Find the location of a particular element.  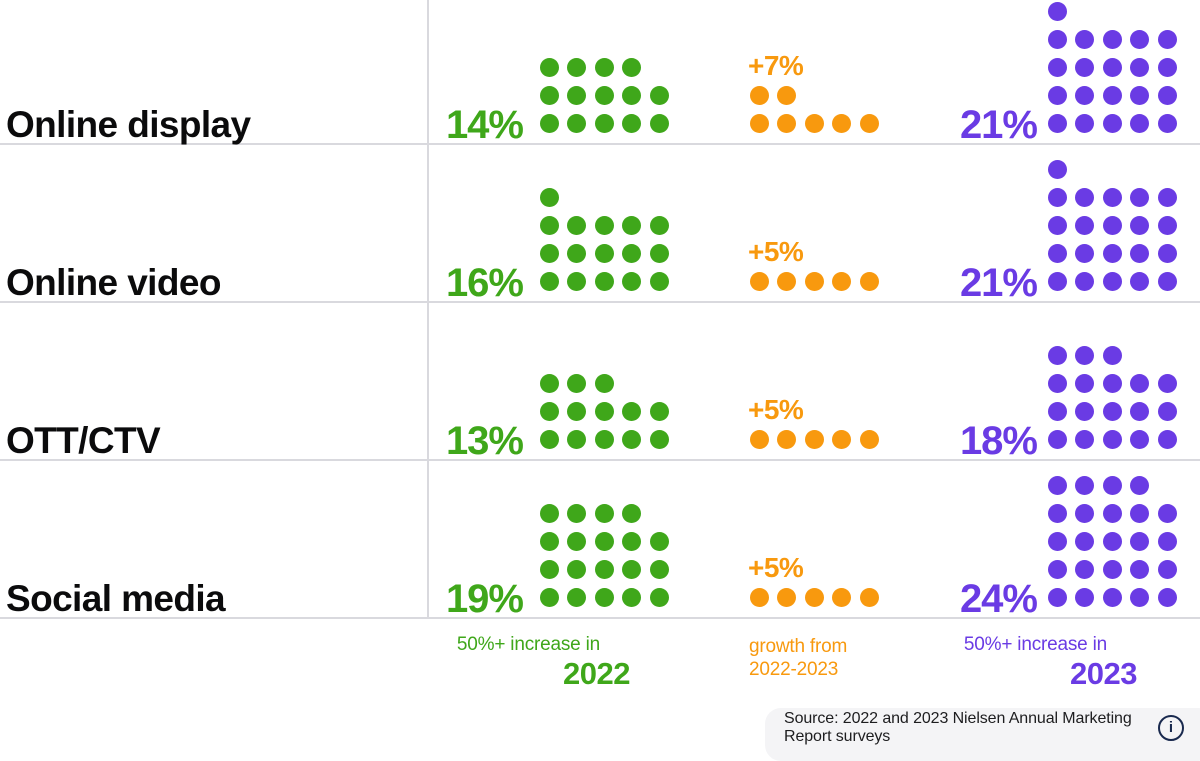

row-divider is located at coordinates (600, 618).